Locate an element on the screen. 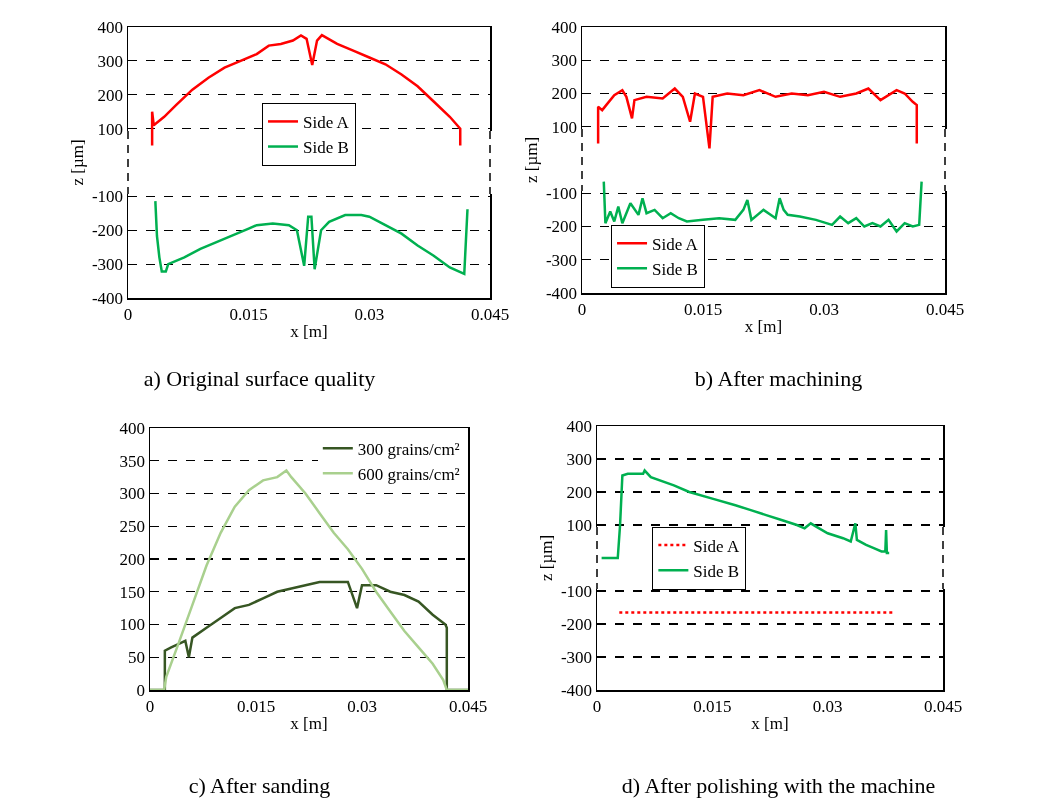 This screenshot has height=805, width=1038. legend-label: 600 grains/cm² is located at coordinates (408, 474).